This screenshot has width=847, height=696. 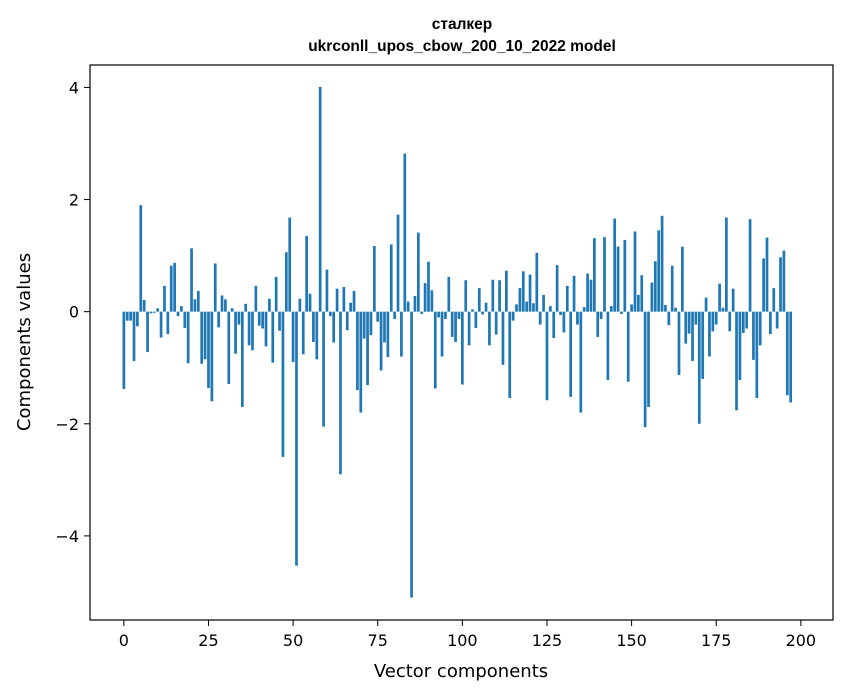 I want to click on x-tick-label: 175, so click(x=716, y=640).